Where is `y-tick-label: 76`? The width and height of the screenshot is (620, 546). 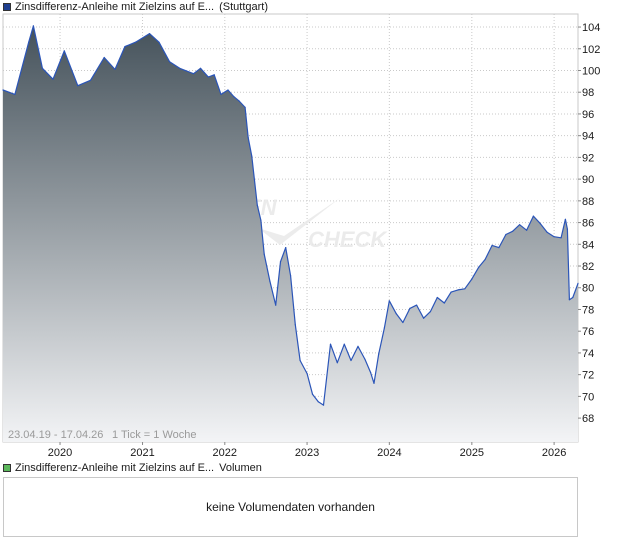
y-tick-label: 76 is located at coordinates (588, 332).